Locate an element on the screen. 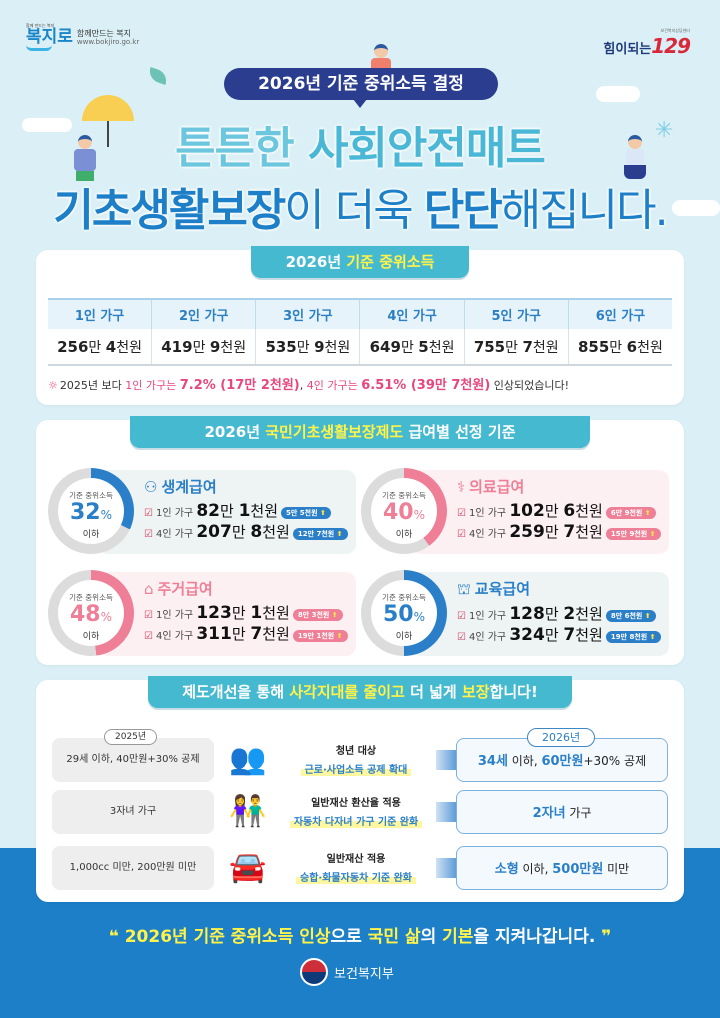 The image size is (720, 1018). child-illustration-left is located at coordinates (85, 165).